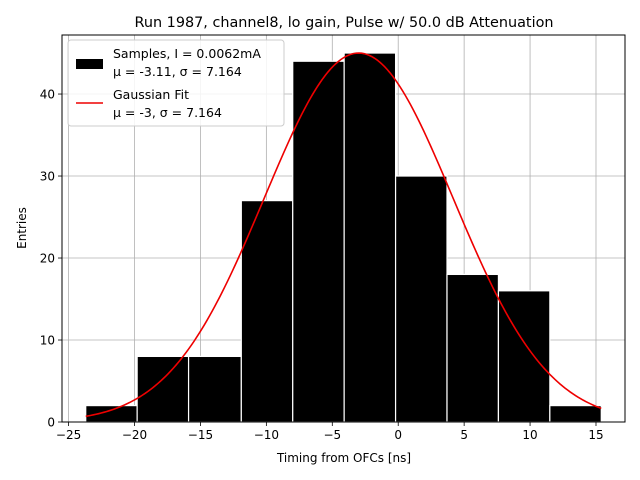 Image resolution: width=640 pixels, height=480 pixels. Describe the element at coordinates (68, 435) in the screenshot. I see `x-tick-label: −25` at that location.